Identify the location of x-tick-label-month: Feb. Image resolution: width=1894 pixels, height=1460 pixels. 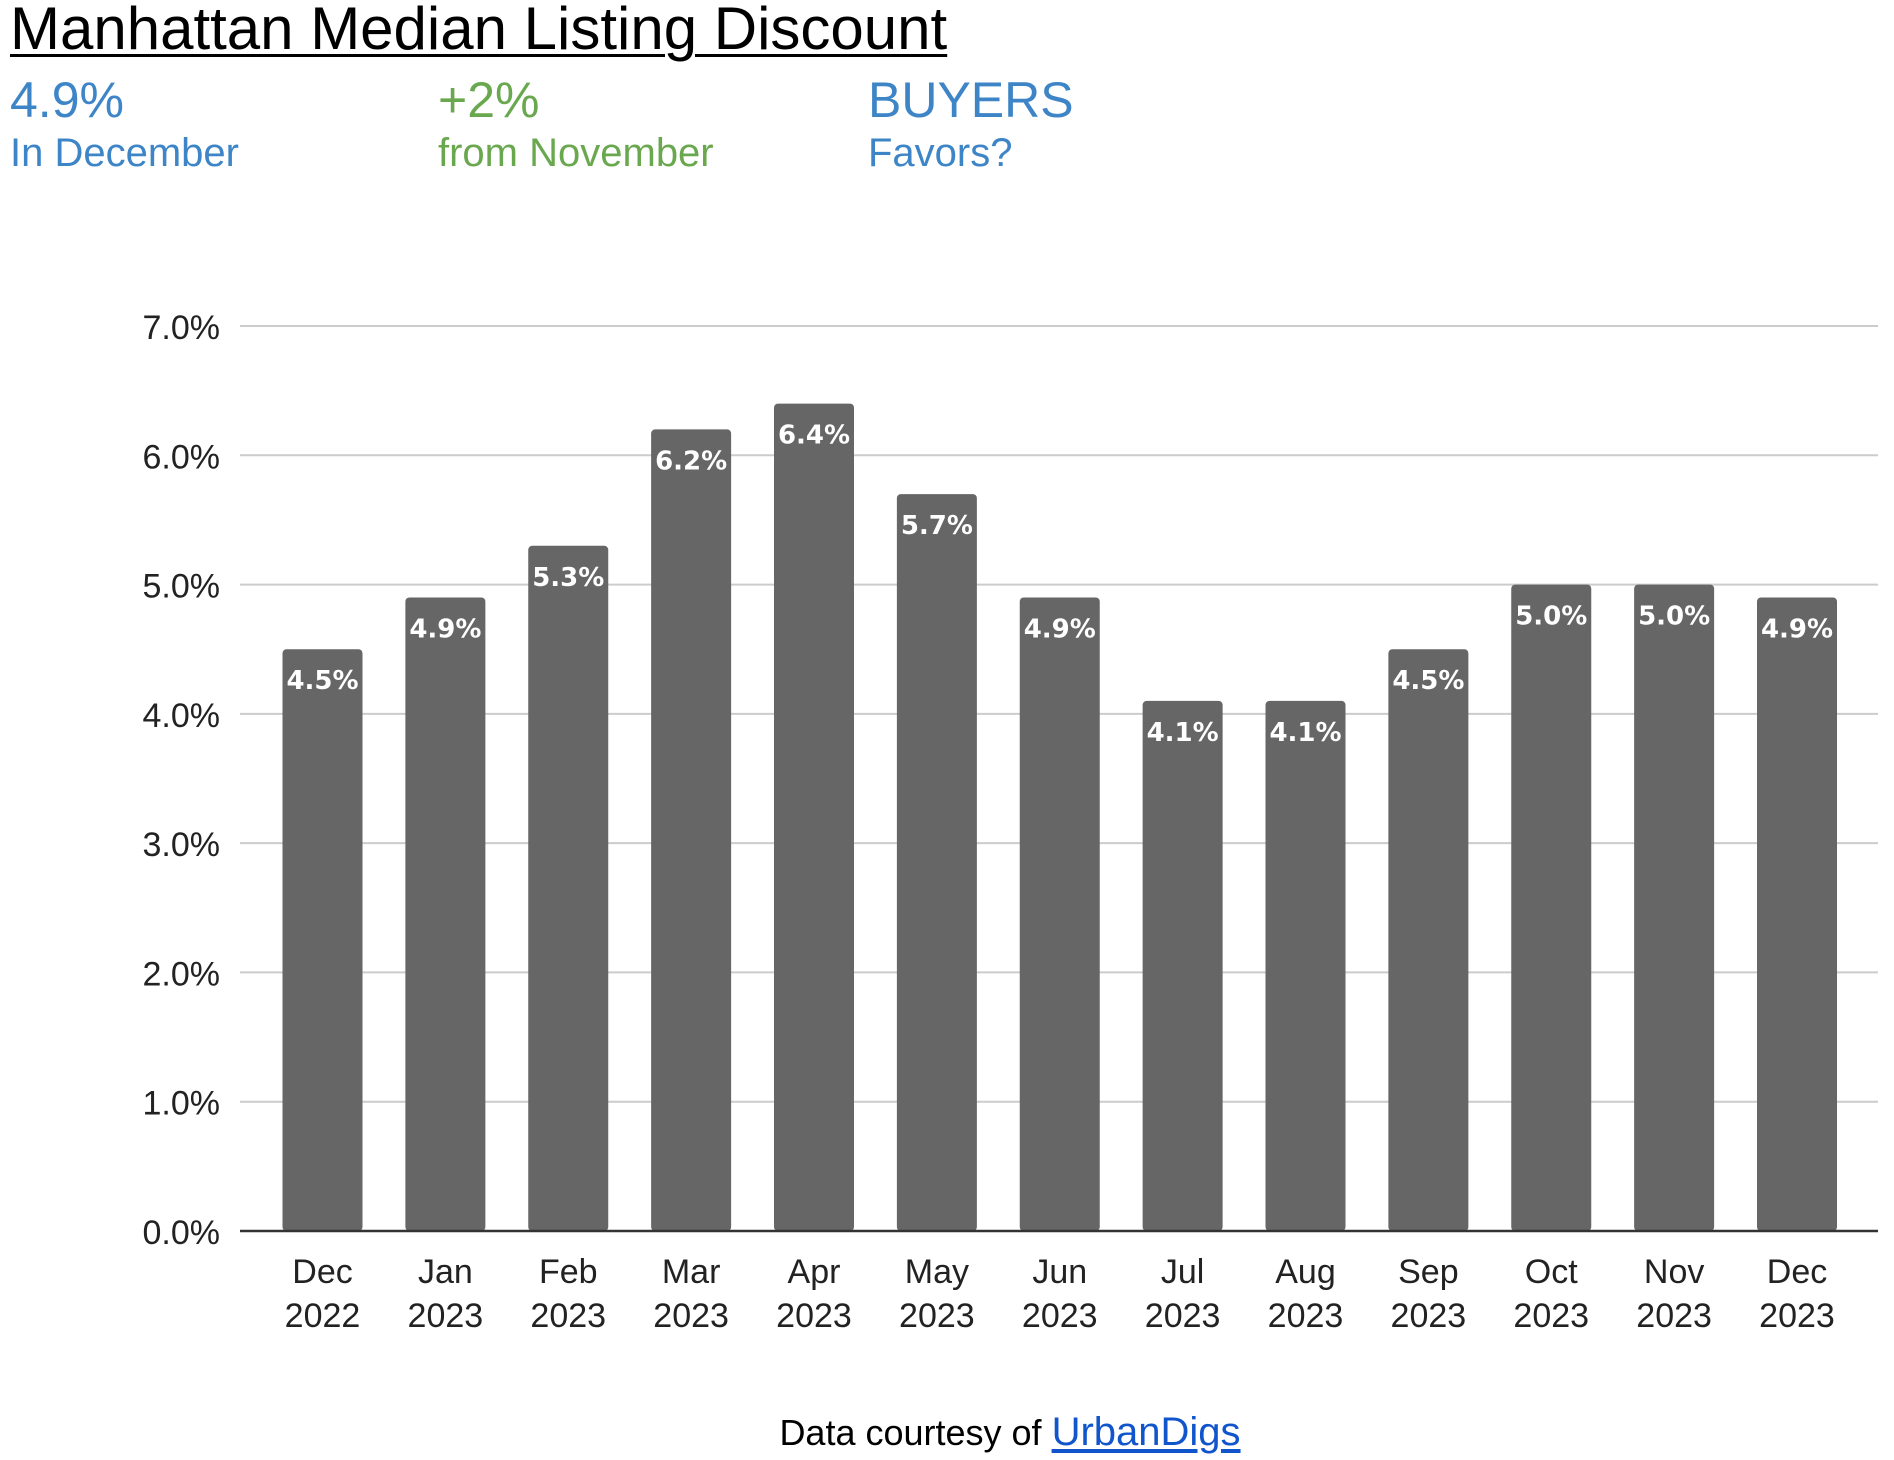
(568, 1272).